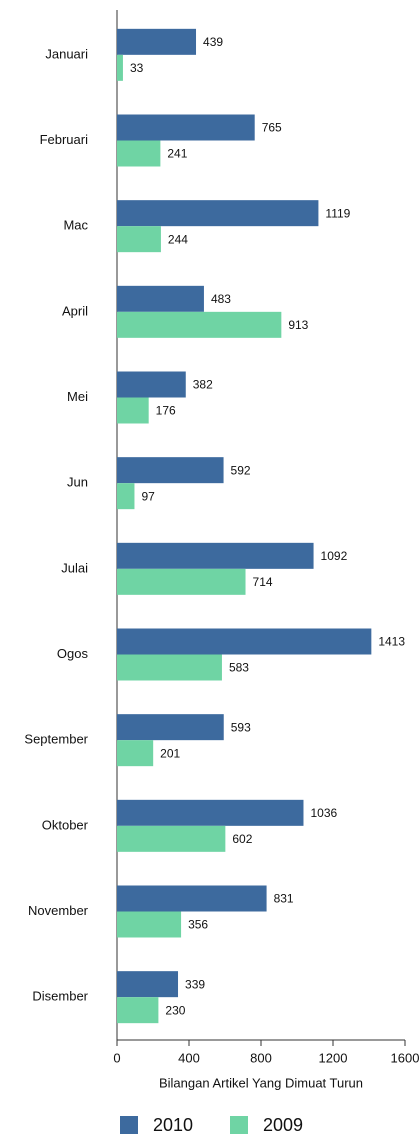 Image resolution: width=420 pixels, height=1141 pixels. Describe the element at coordinates (64, 139) in the screenshot. I see `y-tick-label: Februari` at that location.